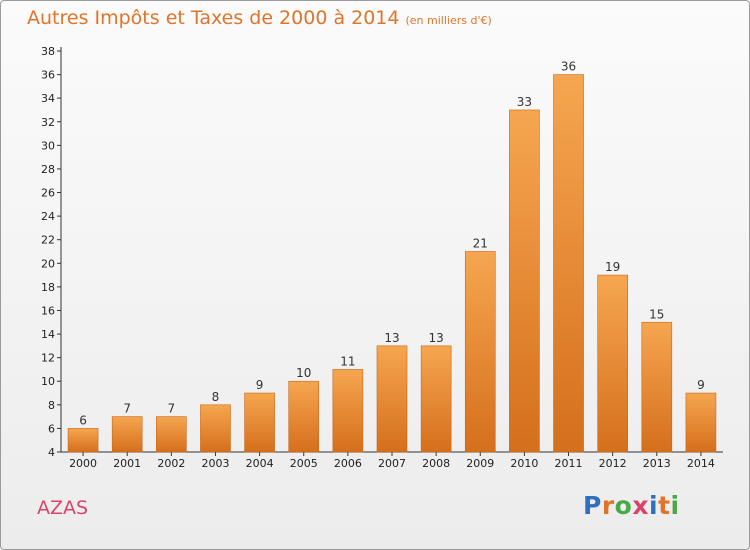 Image resolution: width=750 pixels, height=550 pixels. What do you see at coordinates (48, 122) in the screenshot?
I see `y-tick-label: 32` at bounding box center [48, 122].